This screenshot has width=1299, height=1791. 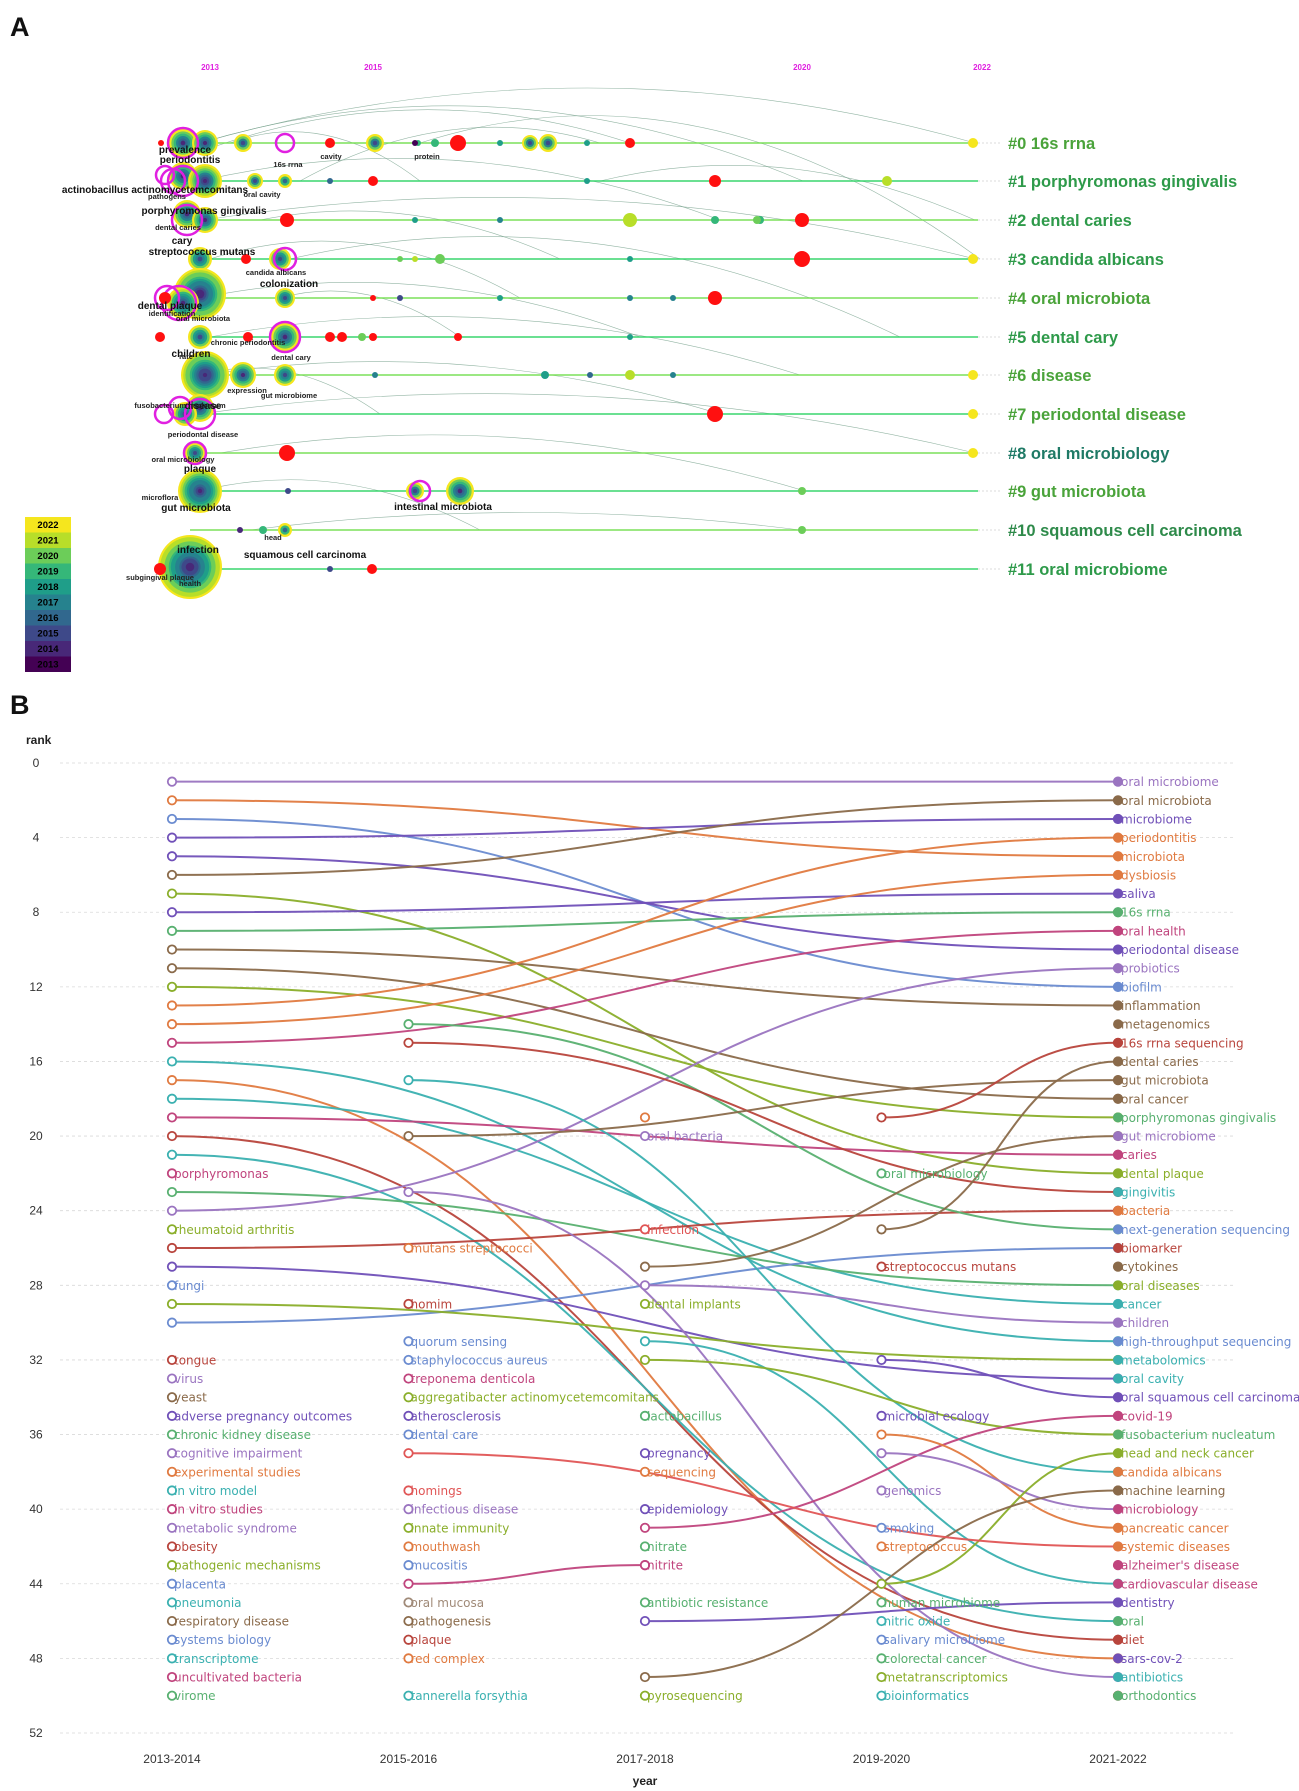 What do you see at coordinates (196, 1547) in the screenshot?
I see `col-2013-label-obesity: obesity` at bounding box center [196, 1547].